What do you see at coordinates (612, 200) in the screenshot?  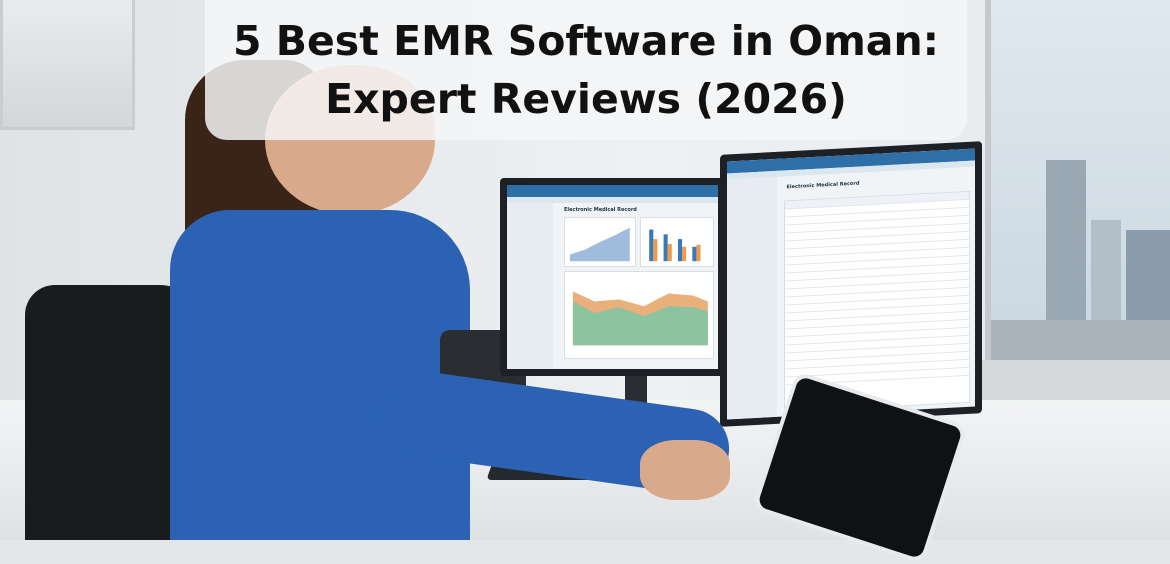 I see `app-tabs` at bounding box center [612, 200].